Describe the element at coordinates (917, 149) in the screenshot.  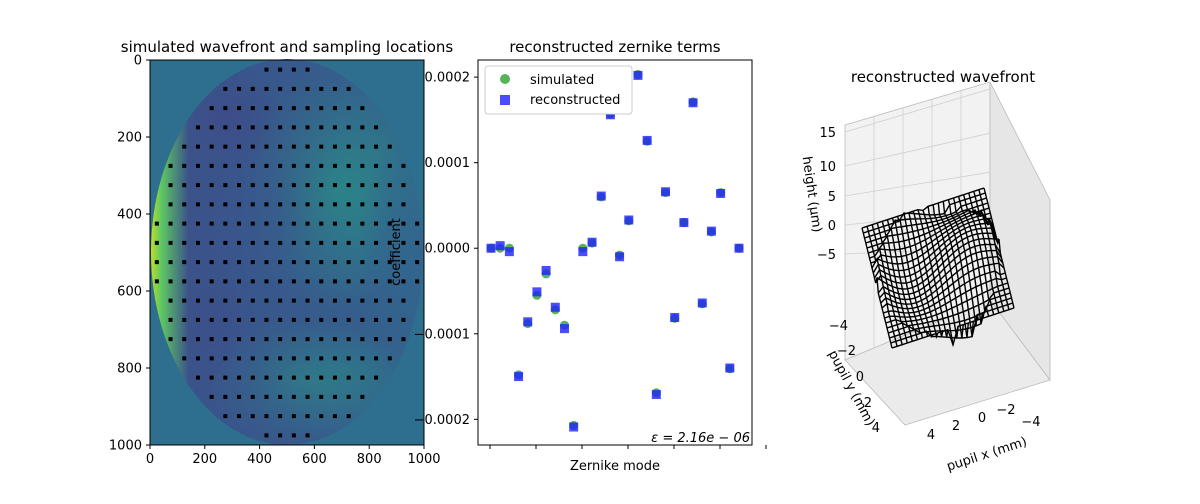
I see `gridline` at that location.